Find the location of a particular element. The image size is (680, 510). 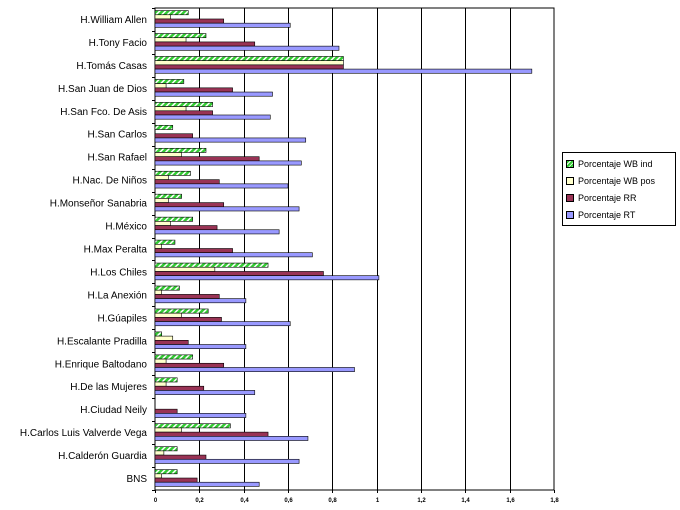

x-tick-label: 0,4 is located at coordinates (244, 501).